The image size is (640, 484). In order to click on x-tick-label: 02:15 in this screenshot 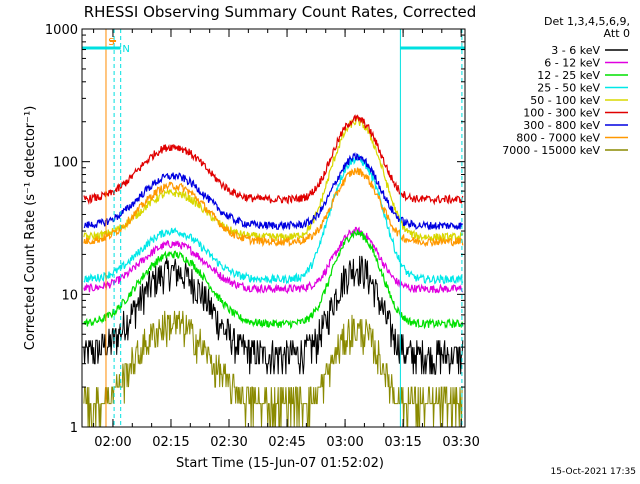, I will do `click(170, 442)`.